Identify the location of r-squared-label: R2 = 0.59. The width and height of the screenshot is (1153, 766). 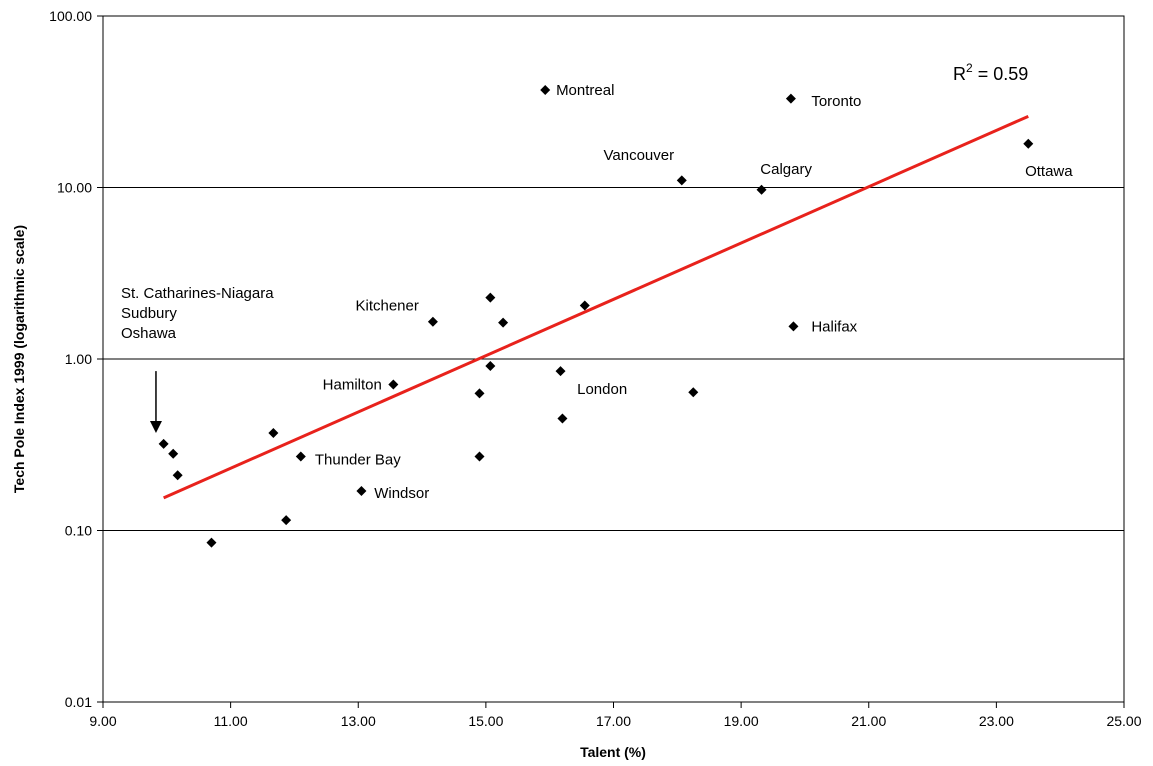
(990, 72).